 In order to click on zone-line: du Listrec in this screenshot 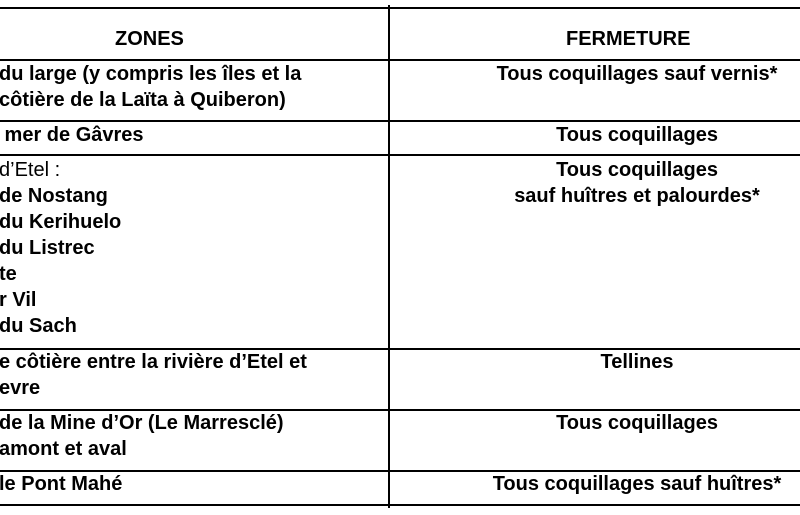, I will do `click(47, 248)`.